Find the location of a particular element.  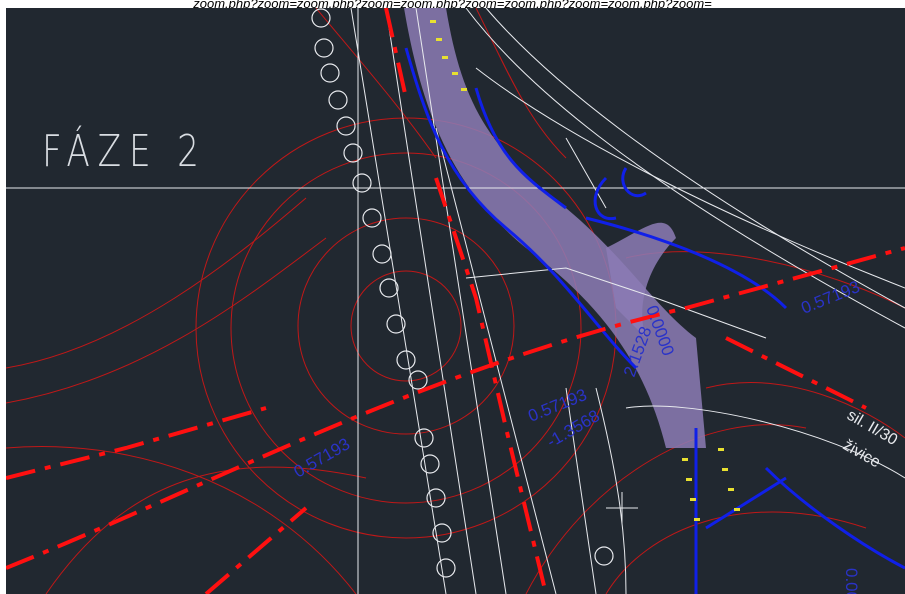

crosshair-cursor is located at coordinates (622, 508).